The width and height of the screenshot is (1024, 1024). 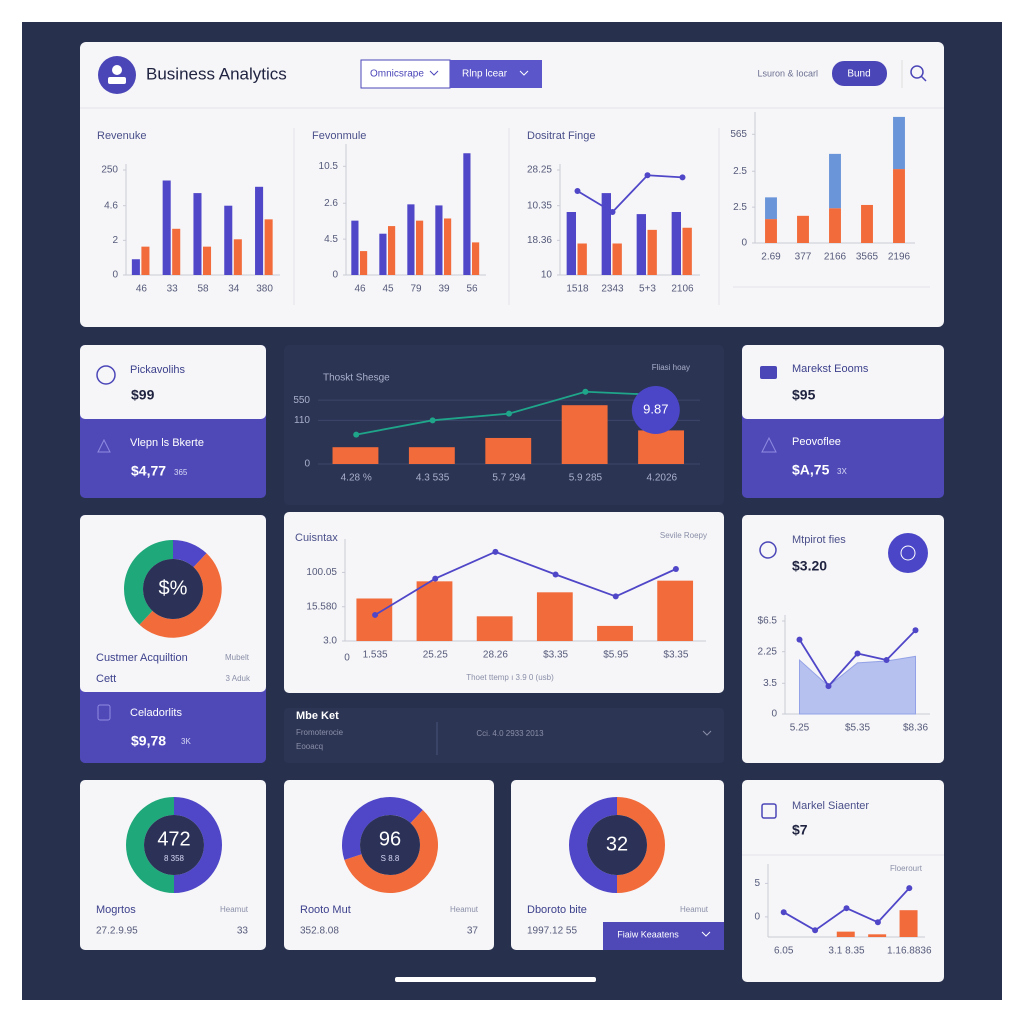 I want to click on card-sub-value: $9,78, so click(x=148, y=741).